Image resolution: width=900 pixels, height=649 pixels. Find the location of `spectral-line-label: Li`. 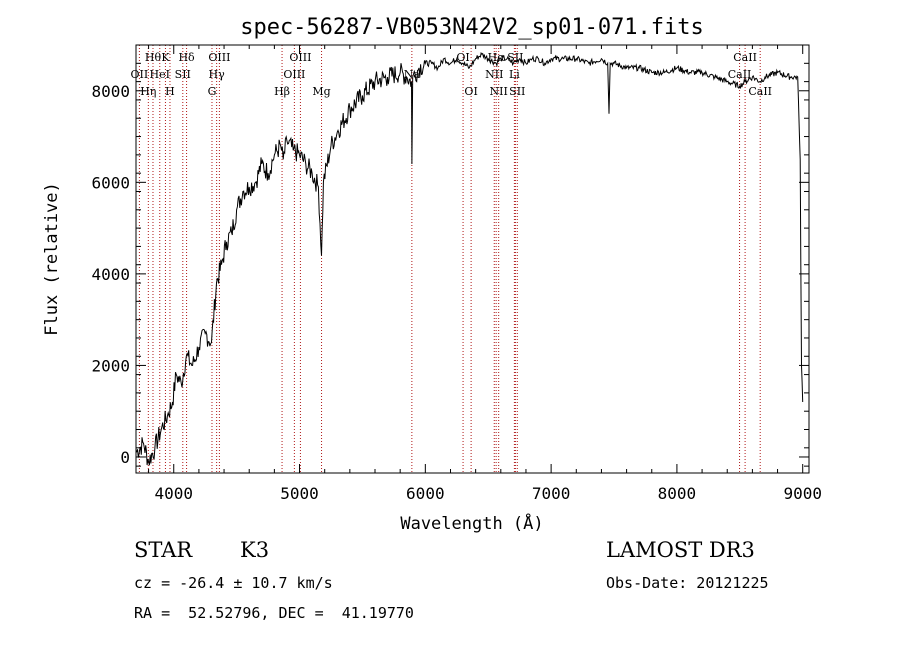

spectral-line-label: Li is located at coordinates (514, 74).